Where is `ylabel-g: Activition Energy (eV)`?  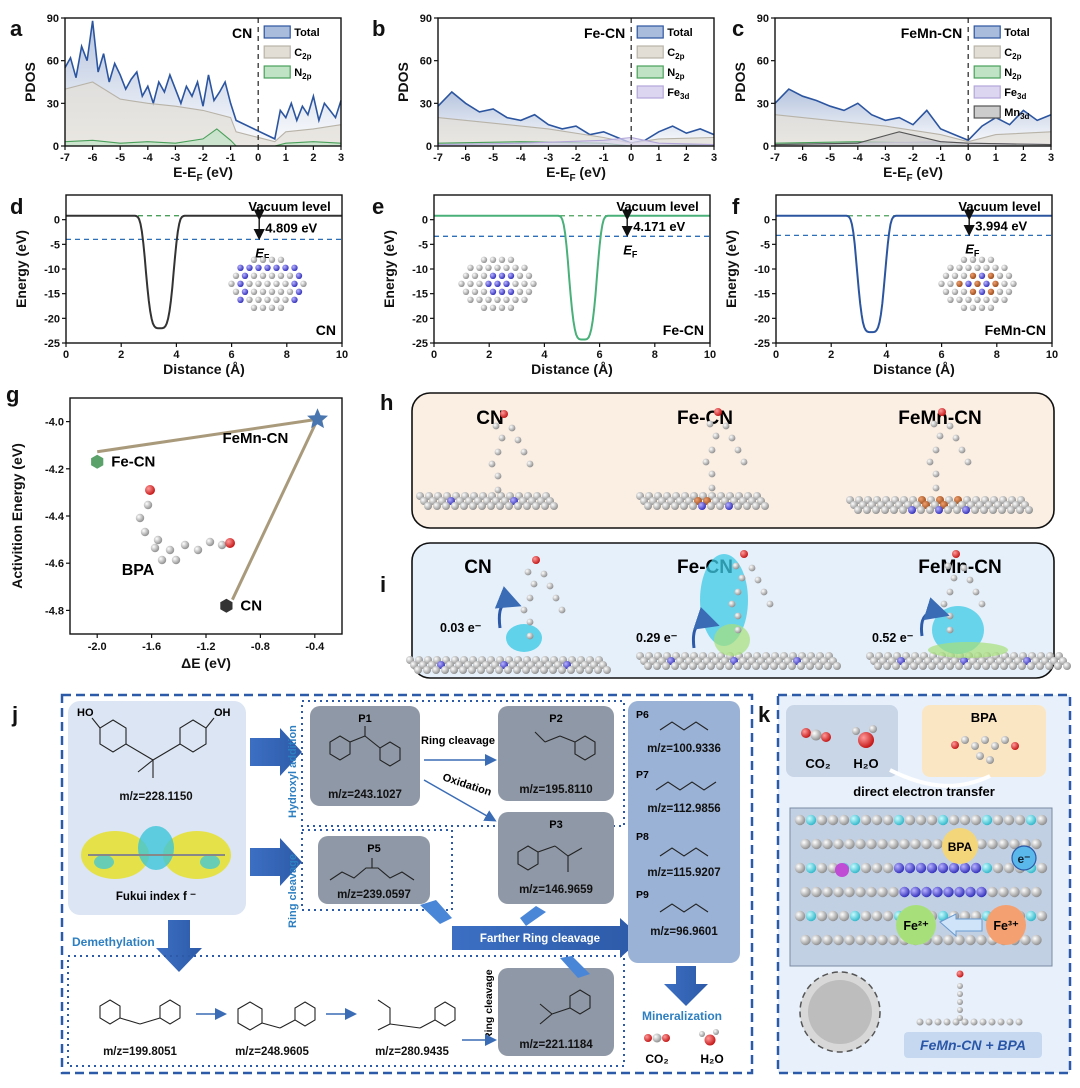 ylabel-g: Activition Energy (eV) is located at coordinates (17, 515).